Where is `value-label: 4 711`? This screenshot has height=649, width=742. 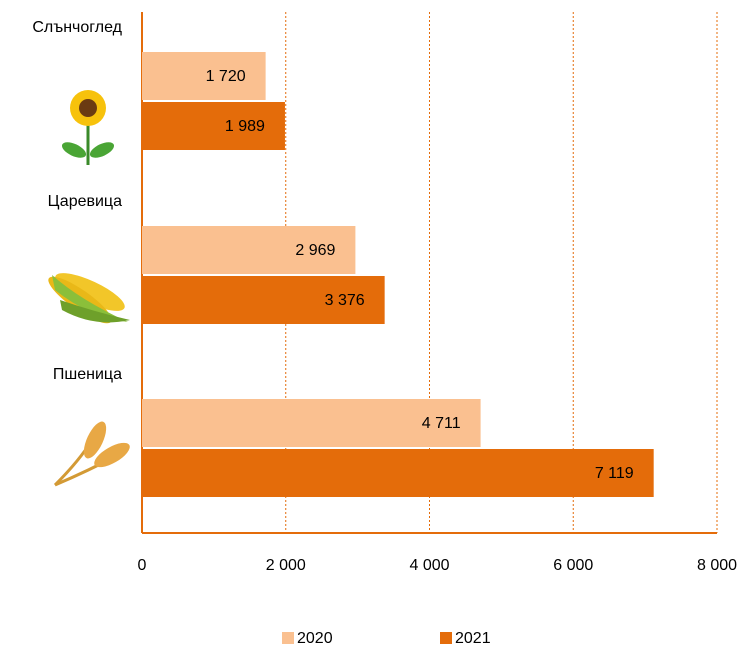
value-label: 4 711 is located at coordinates (441, 423).